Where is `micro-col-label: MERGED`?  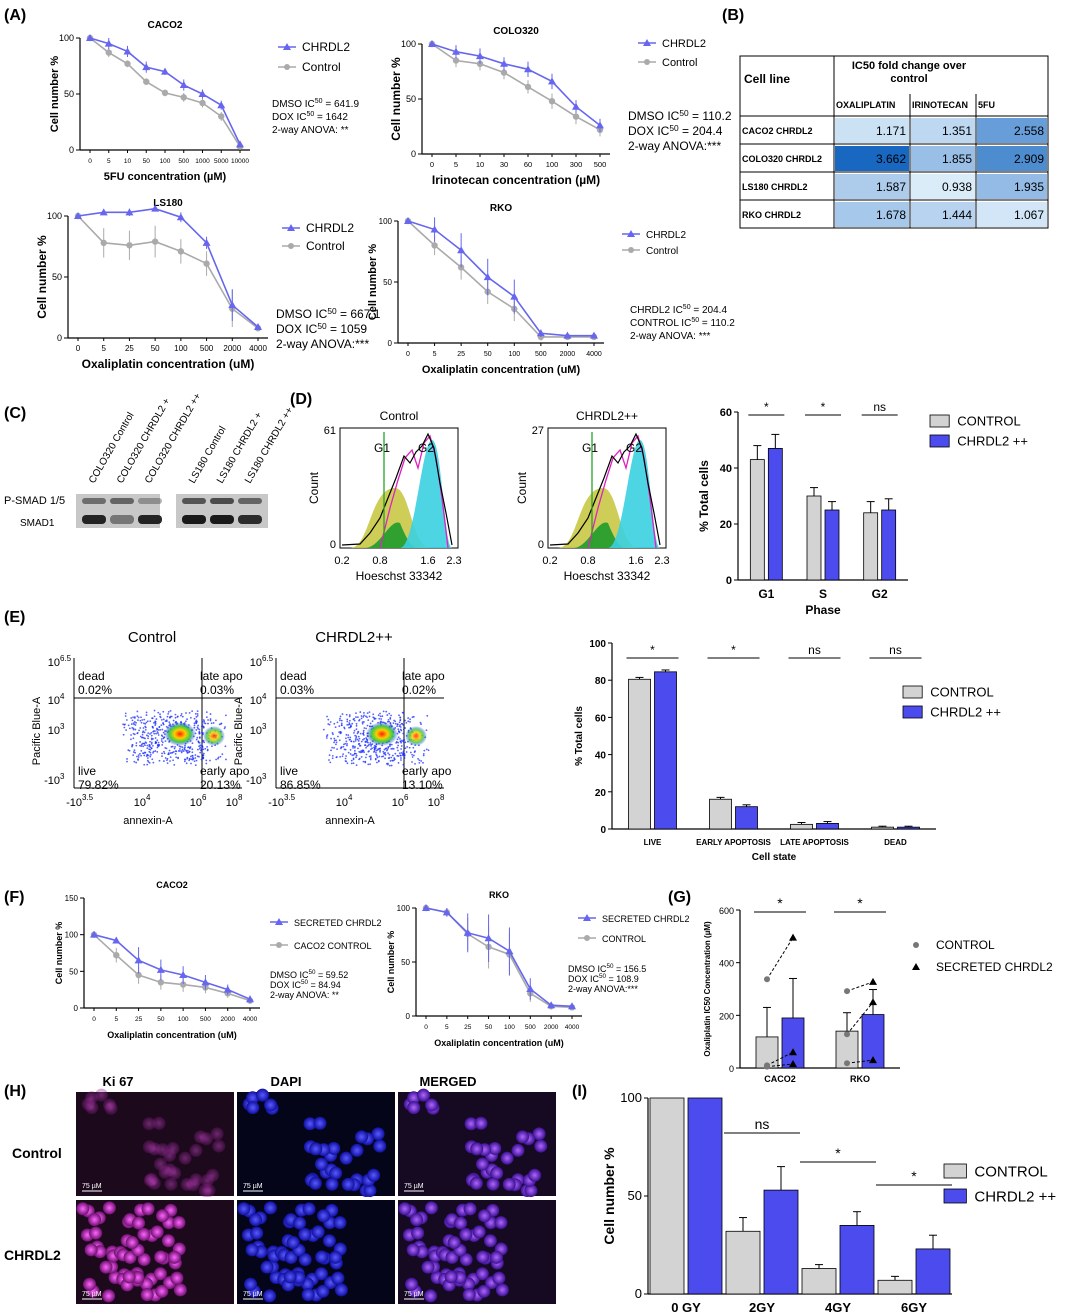 micro-col-label: MERGED is located at coordinates (447, 1081).